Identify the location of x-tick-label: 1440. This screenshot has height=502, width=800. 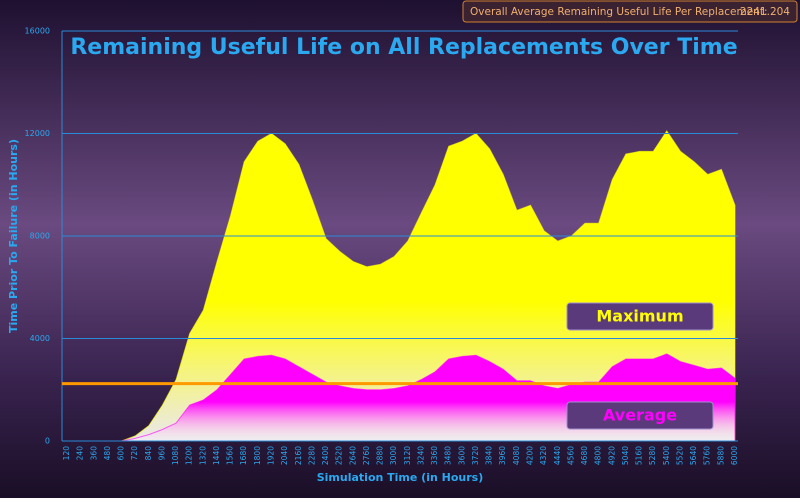
(216, 455).